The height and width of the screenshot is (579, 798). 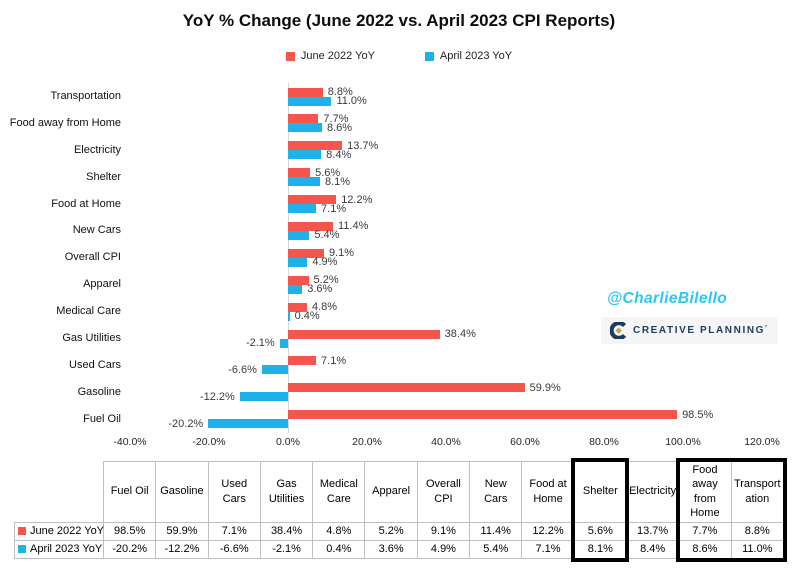 What do you see at coordinates (328, 172) in the screenshot?
I see `bar-value-label: 5.6%` at bounding box center [328, 172].